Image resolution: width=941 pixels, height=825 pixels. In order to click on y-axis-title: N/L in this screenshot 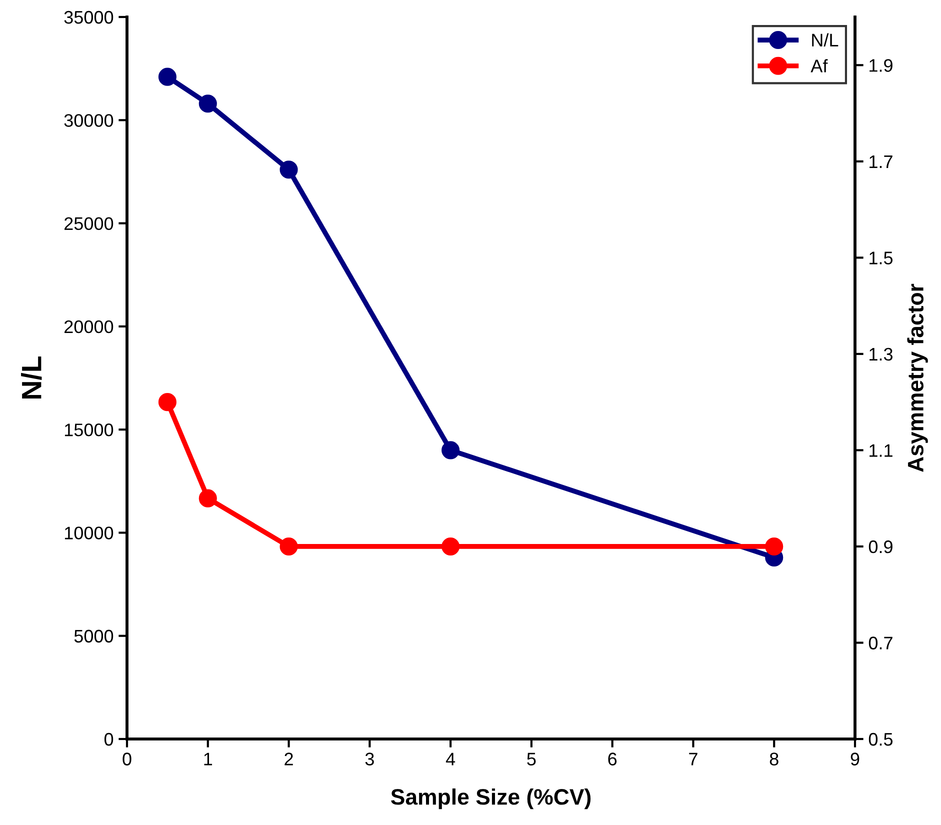, I will do `click(31, 377)`.